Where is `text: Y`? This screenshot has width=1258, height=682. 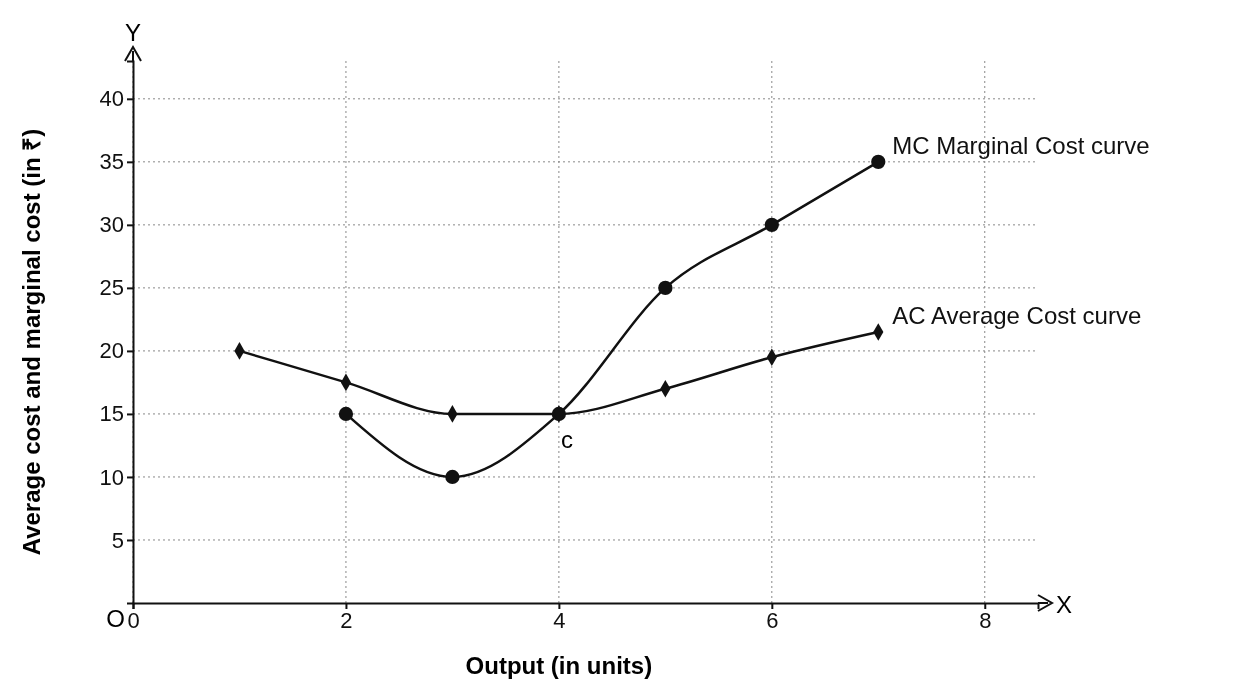 text: Y is located at coordinates (133, 32).